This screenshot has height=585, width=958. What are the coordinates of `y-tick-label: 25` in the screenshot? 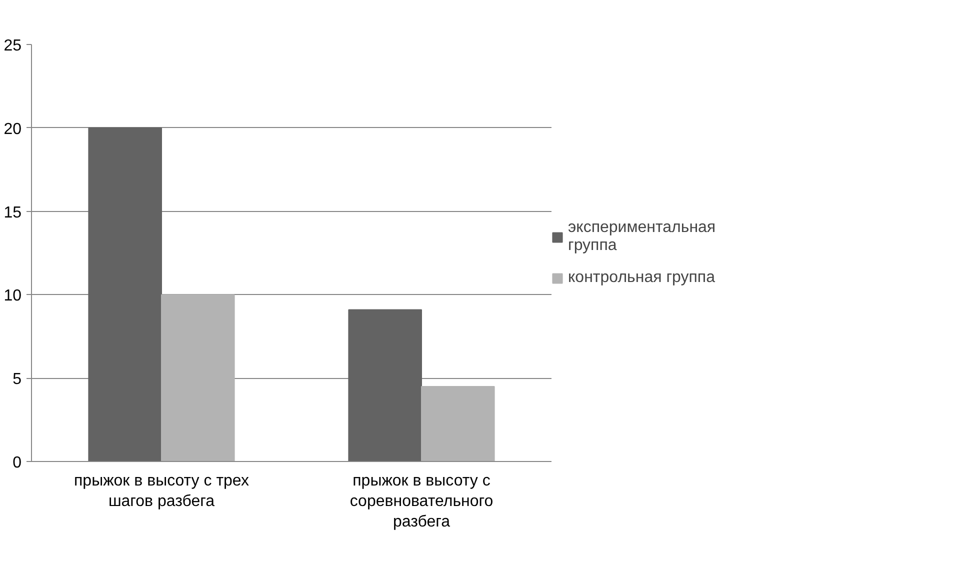 It's located at (13, 46).